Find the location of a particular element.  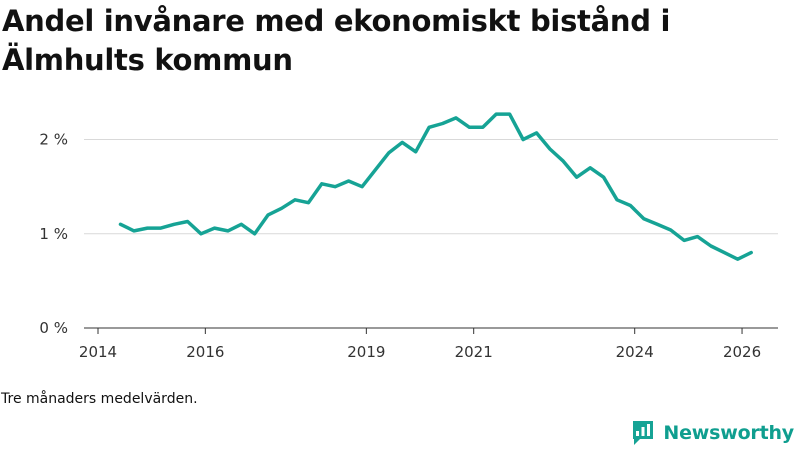

y-tick-label: 2 % is located at coordinates (53, 140).